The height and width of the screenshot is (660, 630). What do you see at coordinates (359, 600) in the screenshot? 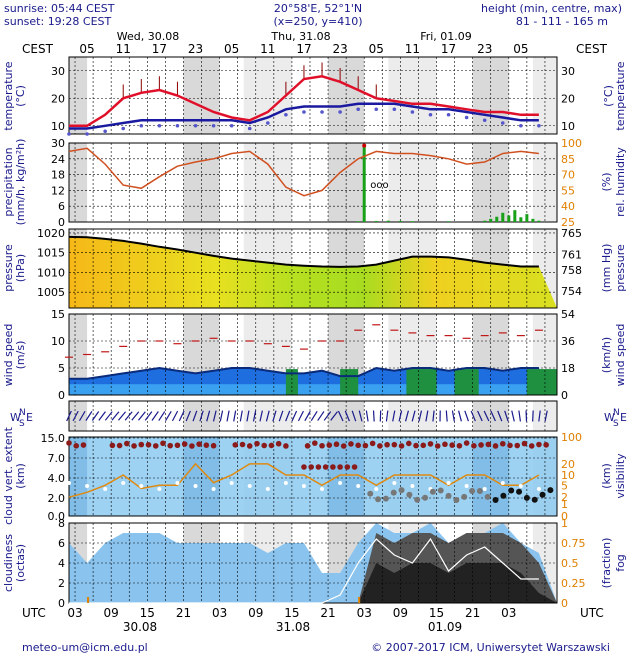
I see `fog-marker` at bounding box center [359, 600].